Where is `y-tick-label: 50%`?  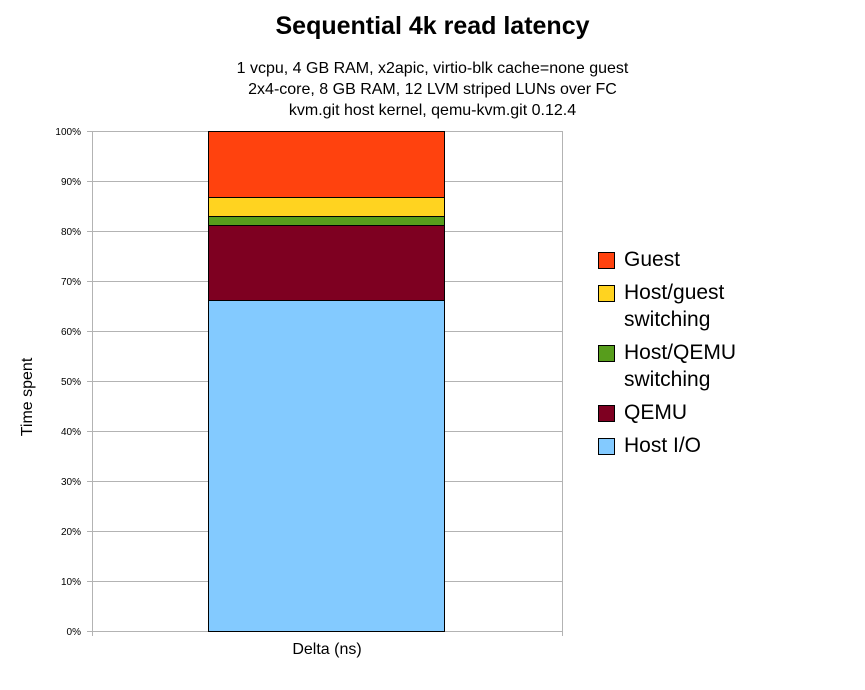 y-tick-label: 50% is located at coordinates (71, 382).